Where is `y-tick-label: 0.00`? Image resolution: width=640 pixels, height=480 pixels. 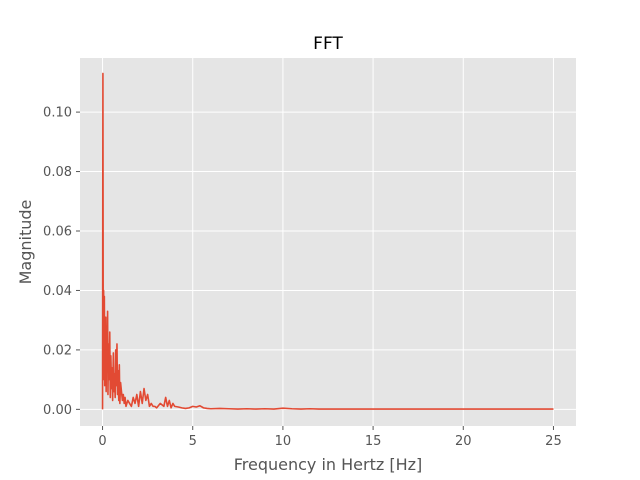
y-tick-label: 0.00 is located at coordinates (57, 410).